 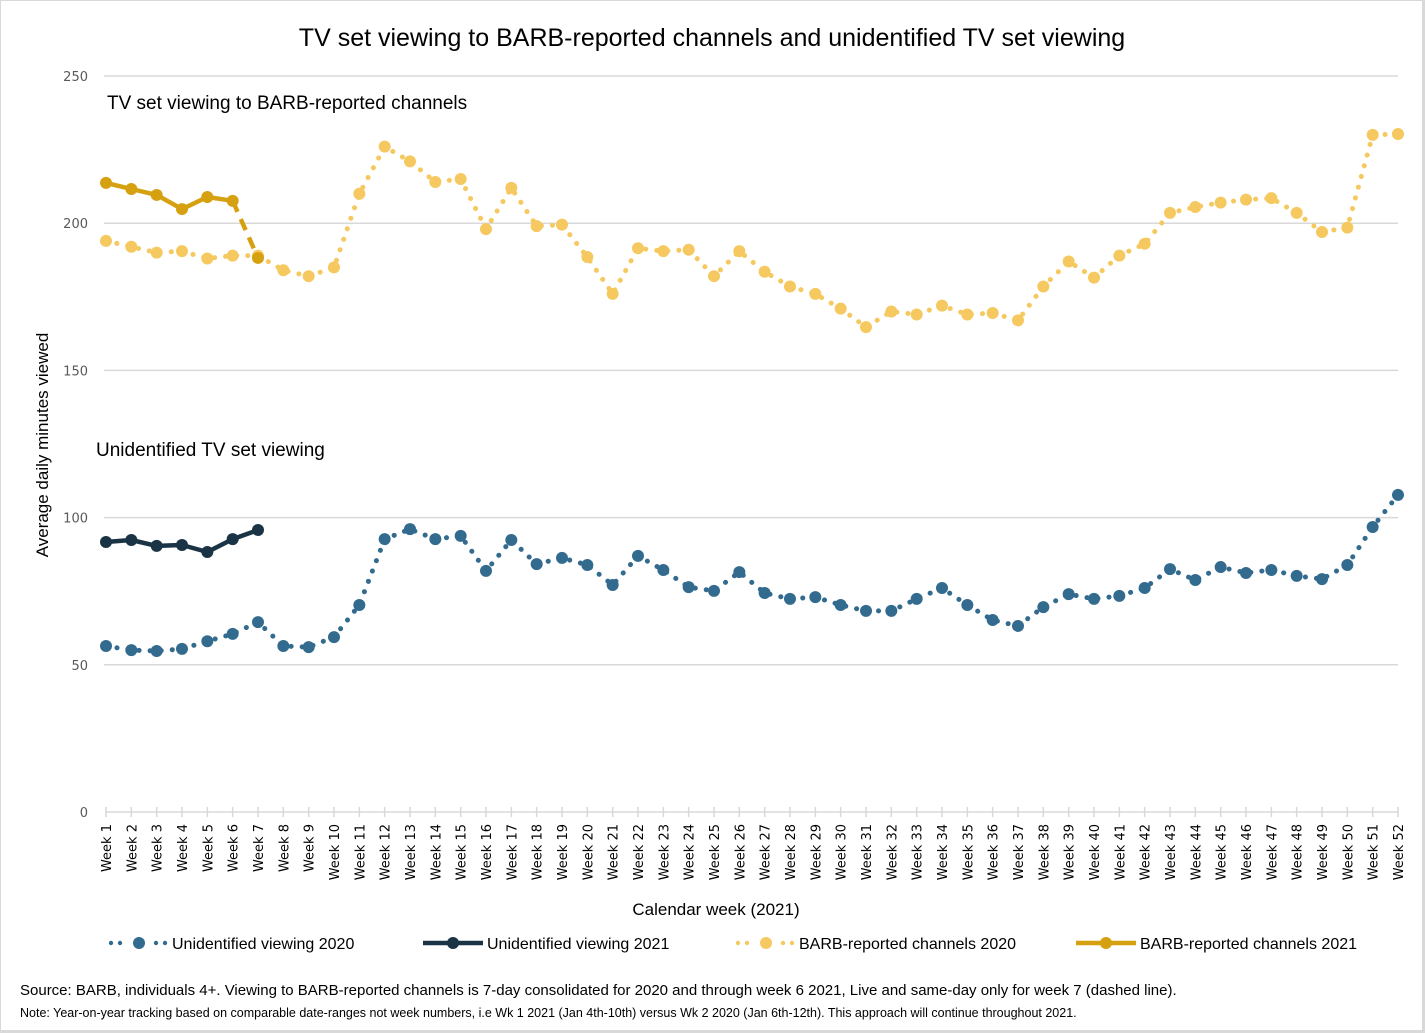 What do you see at coordinates (75, 371) in the screenshot?
I see `y-tick-label: 150` at bounding box center [75, 371].